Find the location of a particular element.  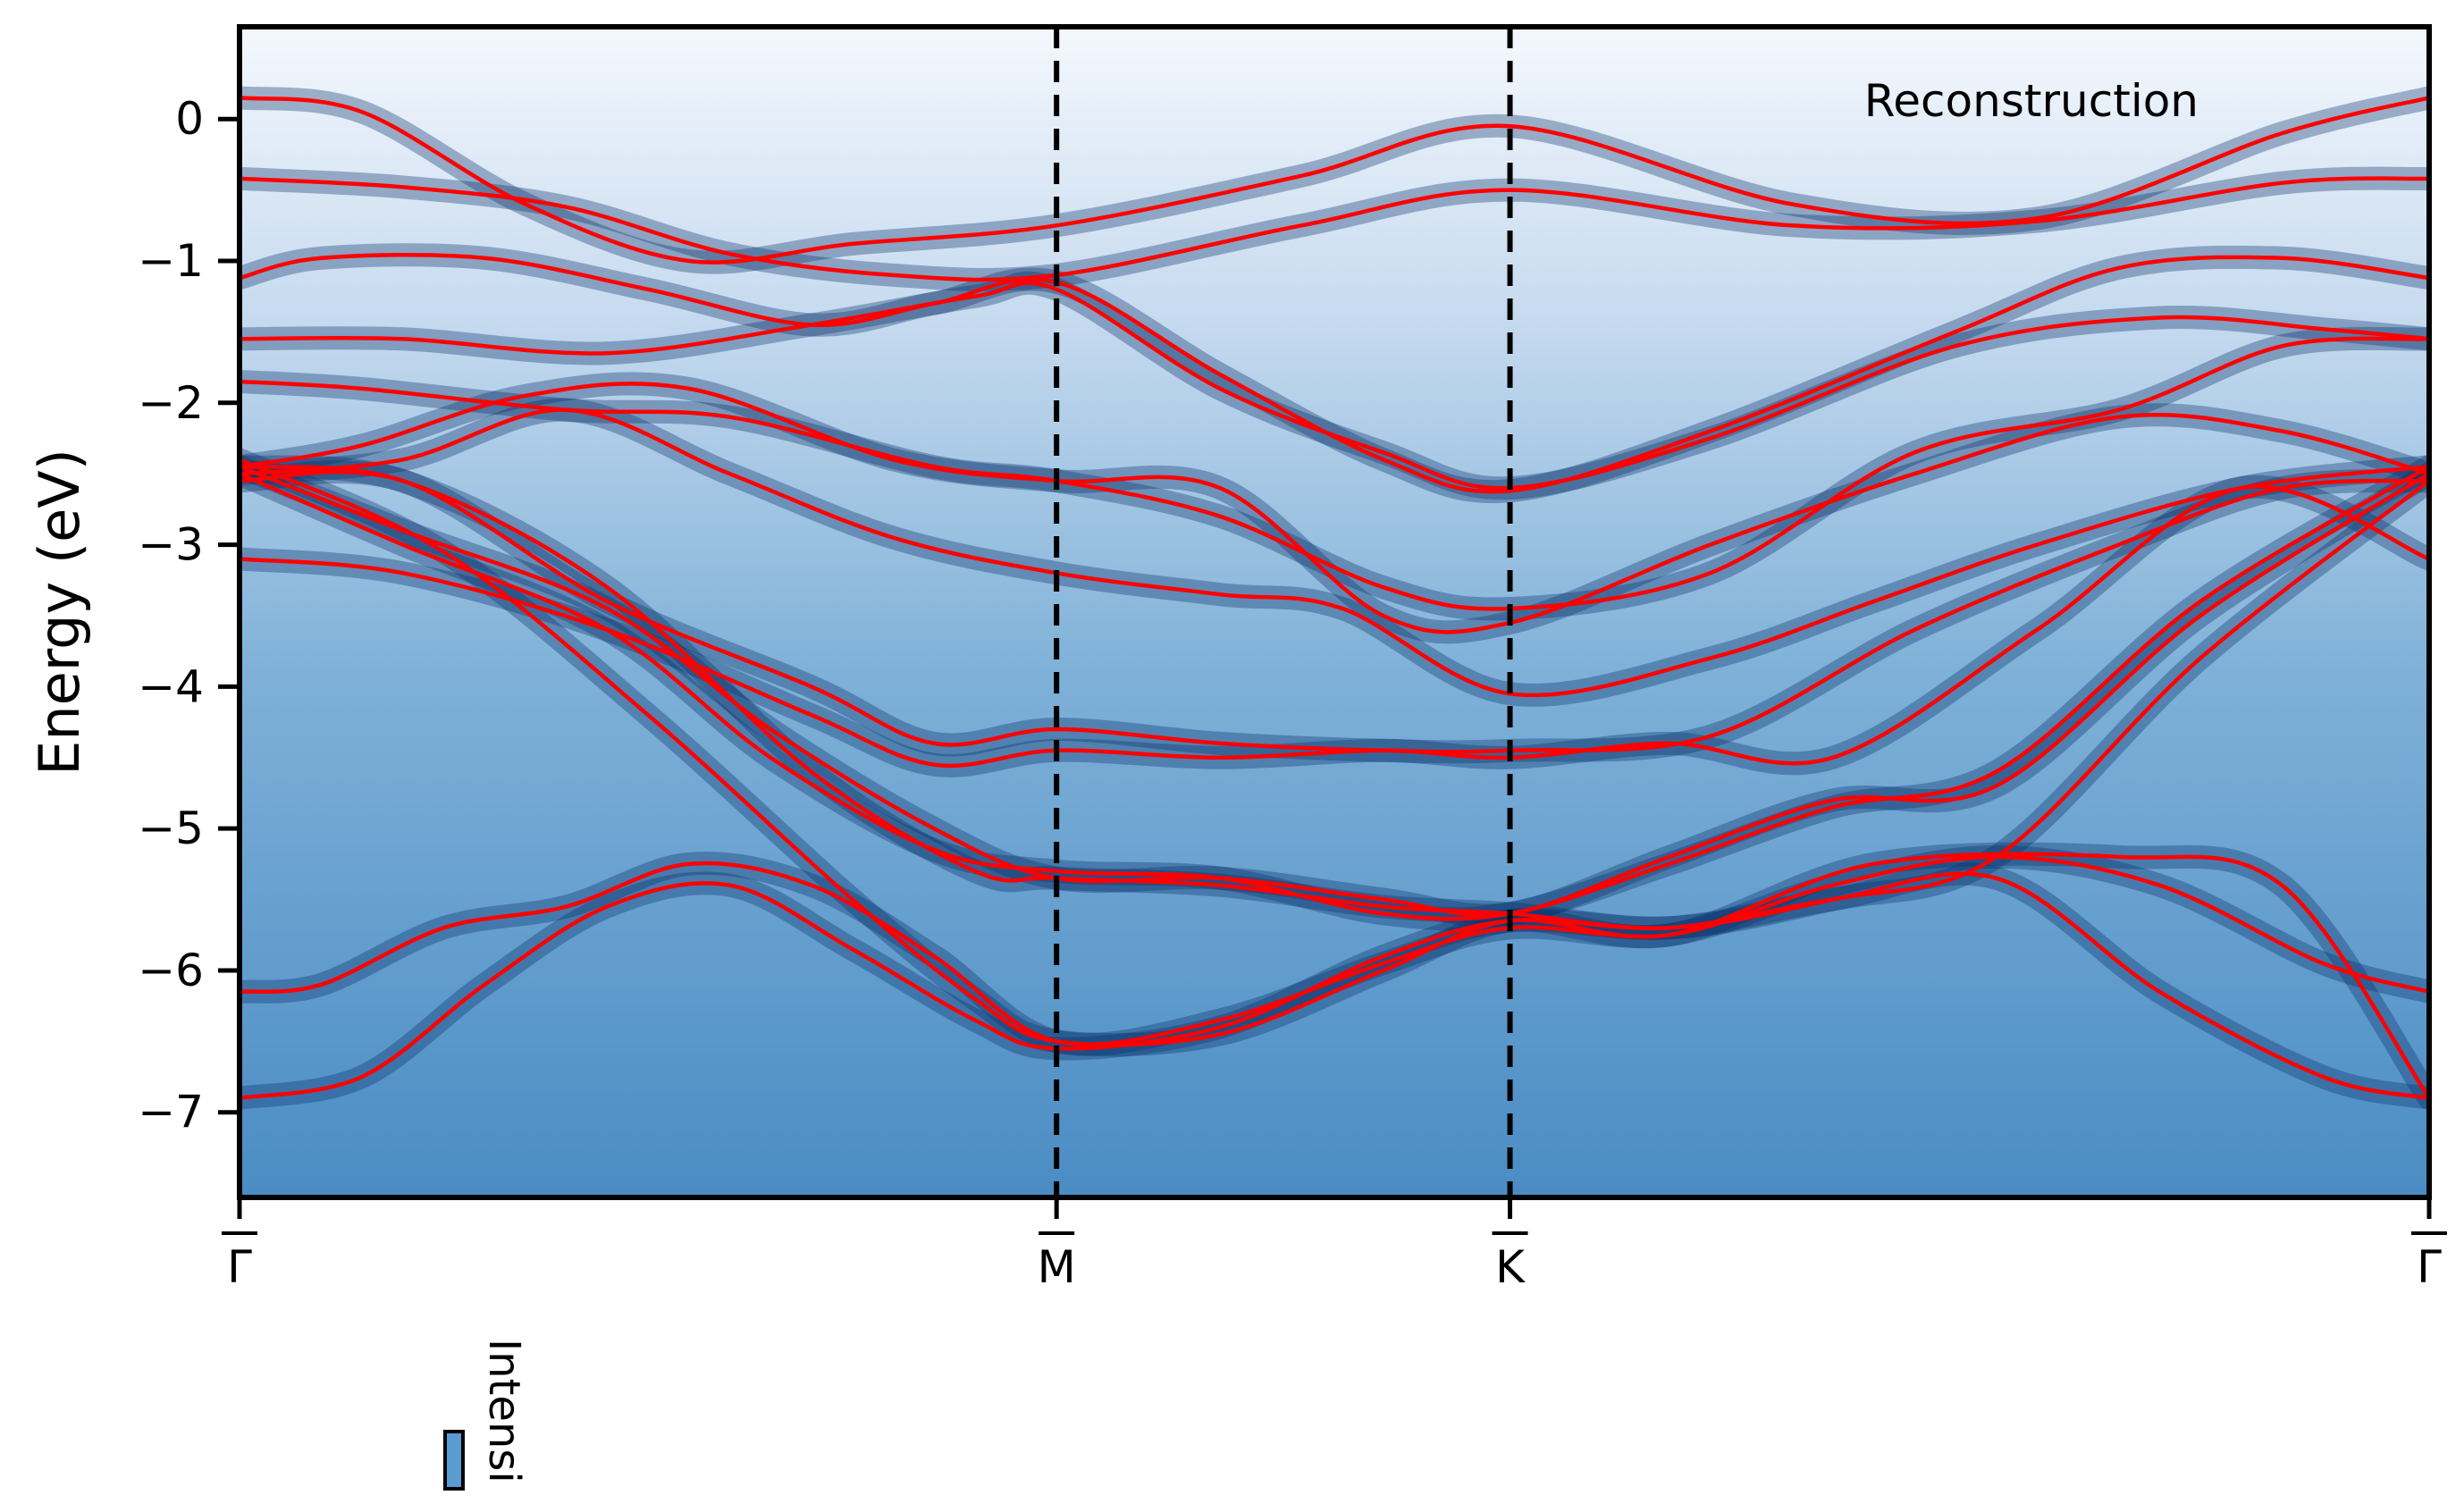

colorbar: Intensi is located at coordinates (486, 1415).